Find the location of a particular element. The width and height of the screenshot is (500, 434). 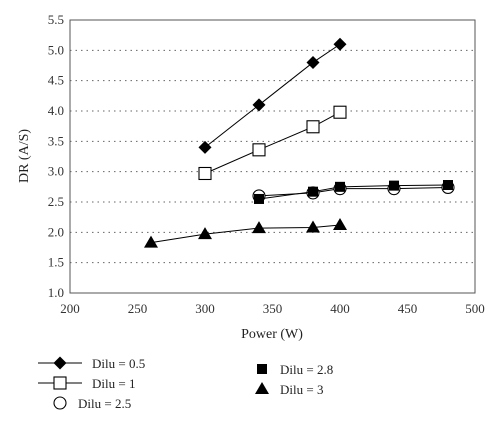

y-tick-label: 1.5 is located at coordinates (56, 262).